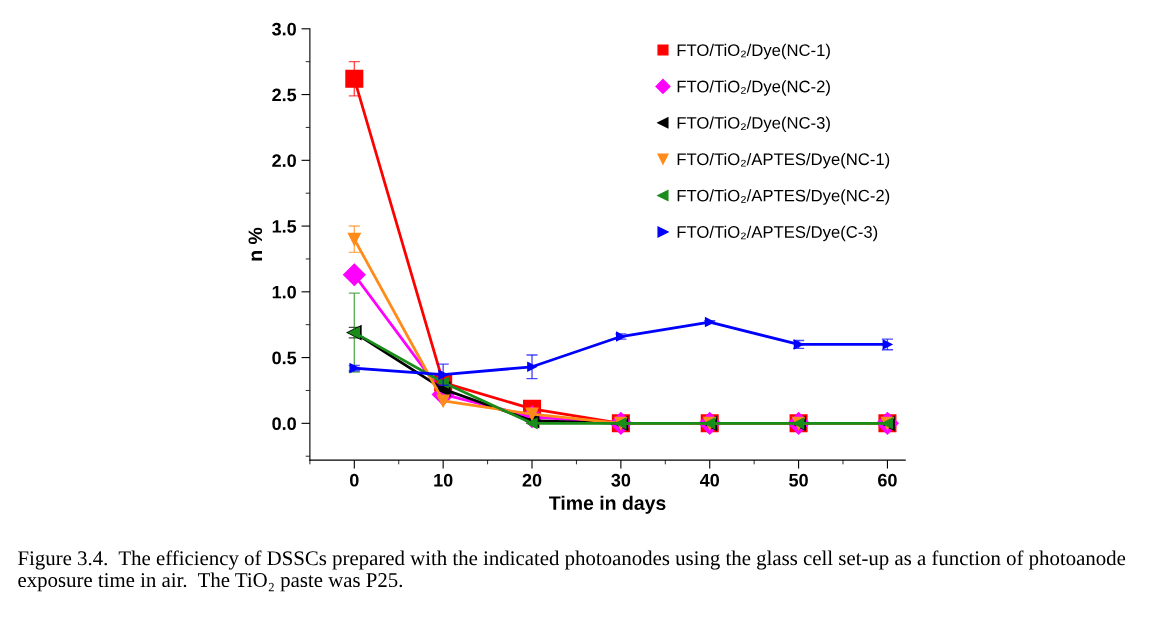  What do you see at coordinates (621, 480) in the screenshot?
I see `x-tick-label: 30` at bounding box center [621, 480].